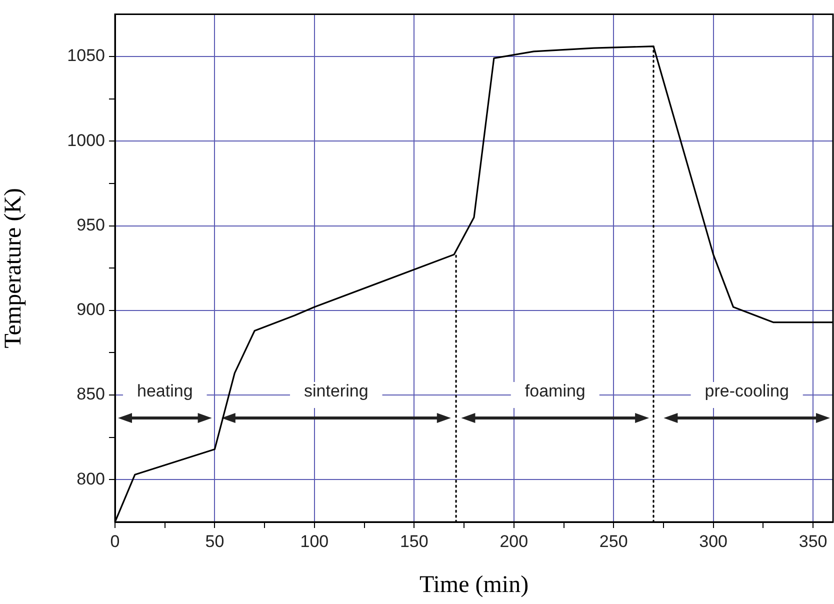  I want to click on y-tick-label: 950, so click(90, 224).